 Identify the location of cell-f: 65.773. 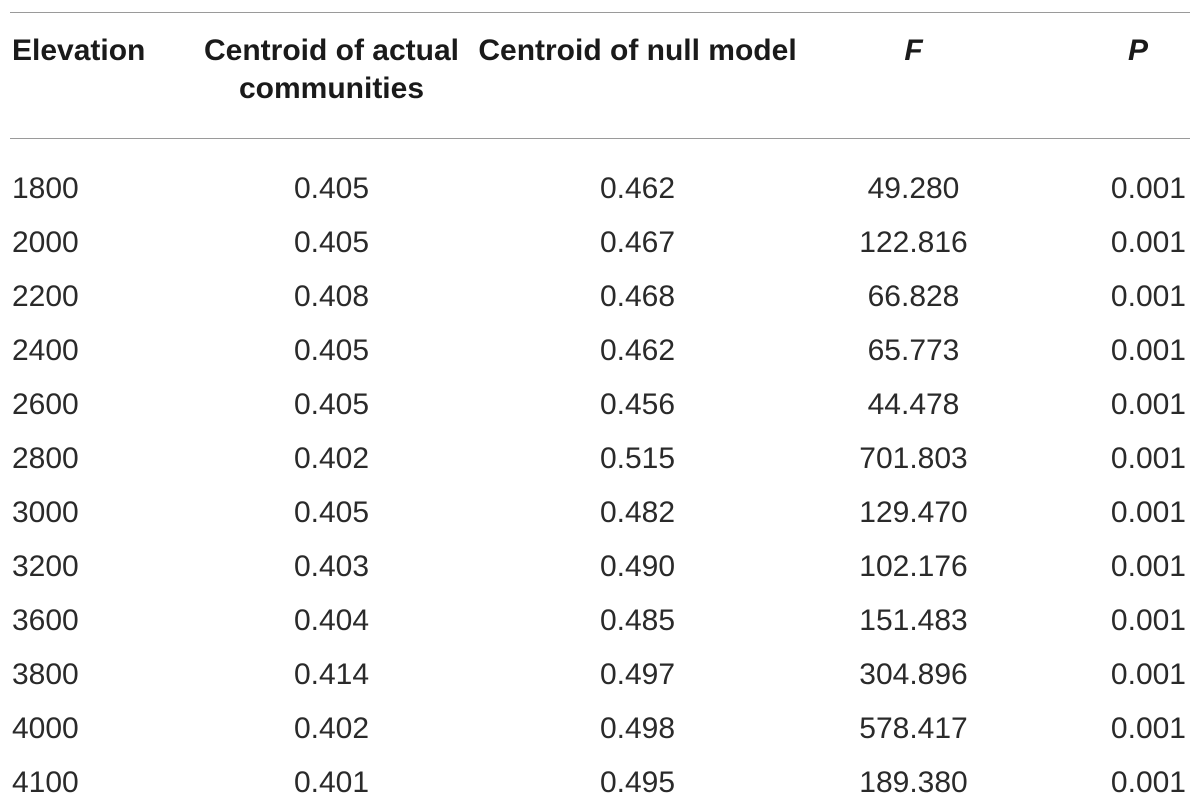
(913, 350).